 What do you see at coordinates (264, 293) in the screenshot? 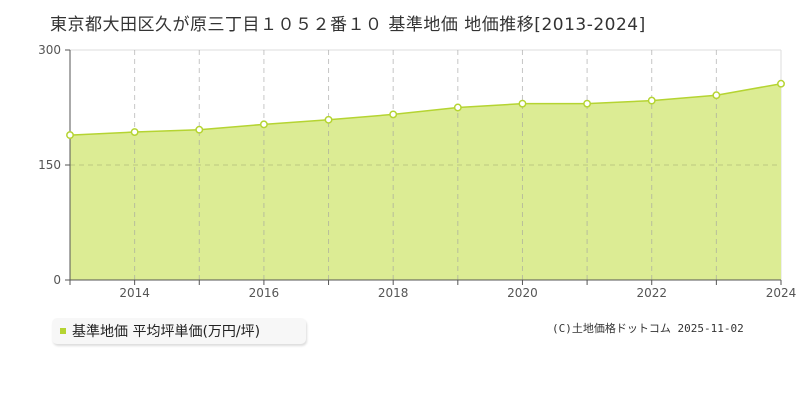
I see `x-tick-label: 2016` at bounding box center [264, 293].